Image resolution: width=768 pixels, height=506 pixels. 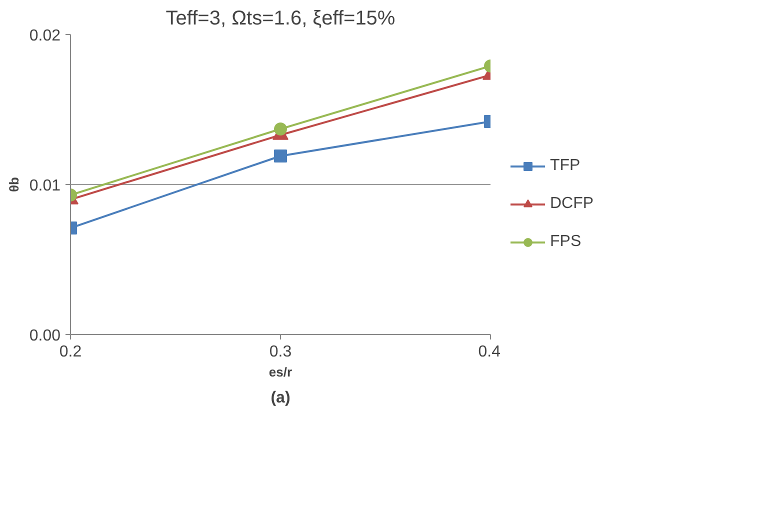 What do you see at coordinates (280, 352) in the screenshot?
I see `x-tick-label: 0.3` at bounding box center [280, 352].